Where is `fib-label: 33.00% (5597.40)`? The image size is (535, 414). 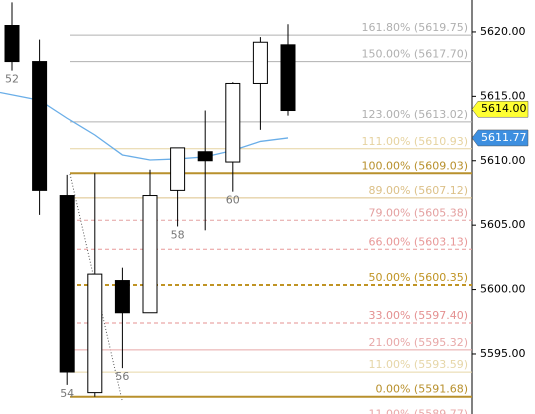
fib-label: 33.00% (5597.40) is located at coordinates (418, 315).